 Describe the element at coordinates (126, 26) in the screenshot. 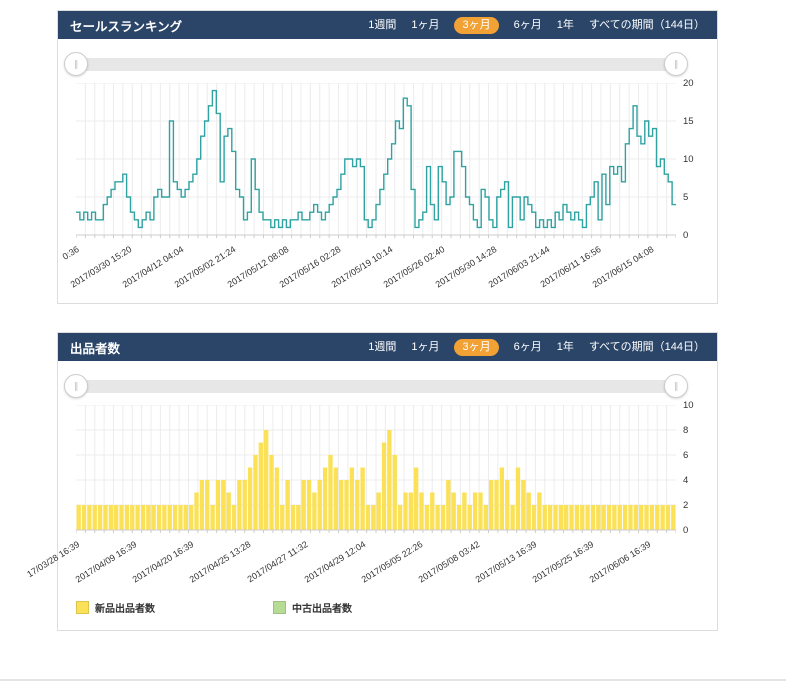

I see `panel-title: セールスランキング` at that location.